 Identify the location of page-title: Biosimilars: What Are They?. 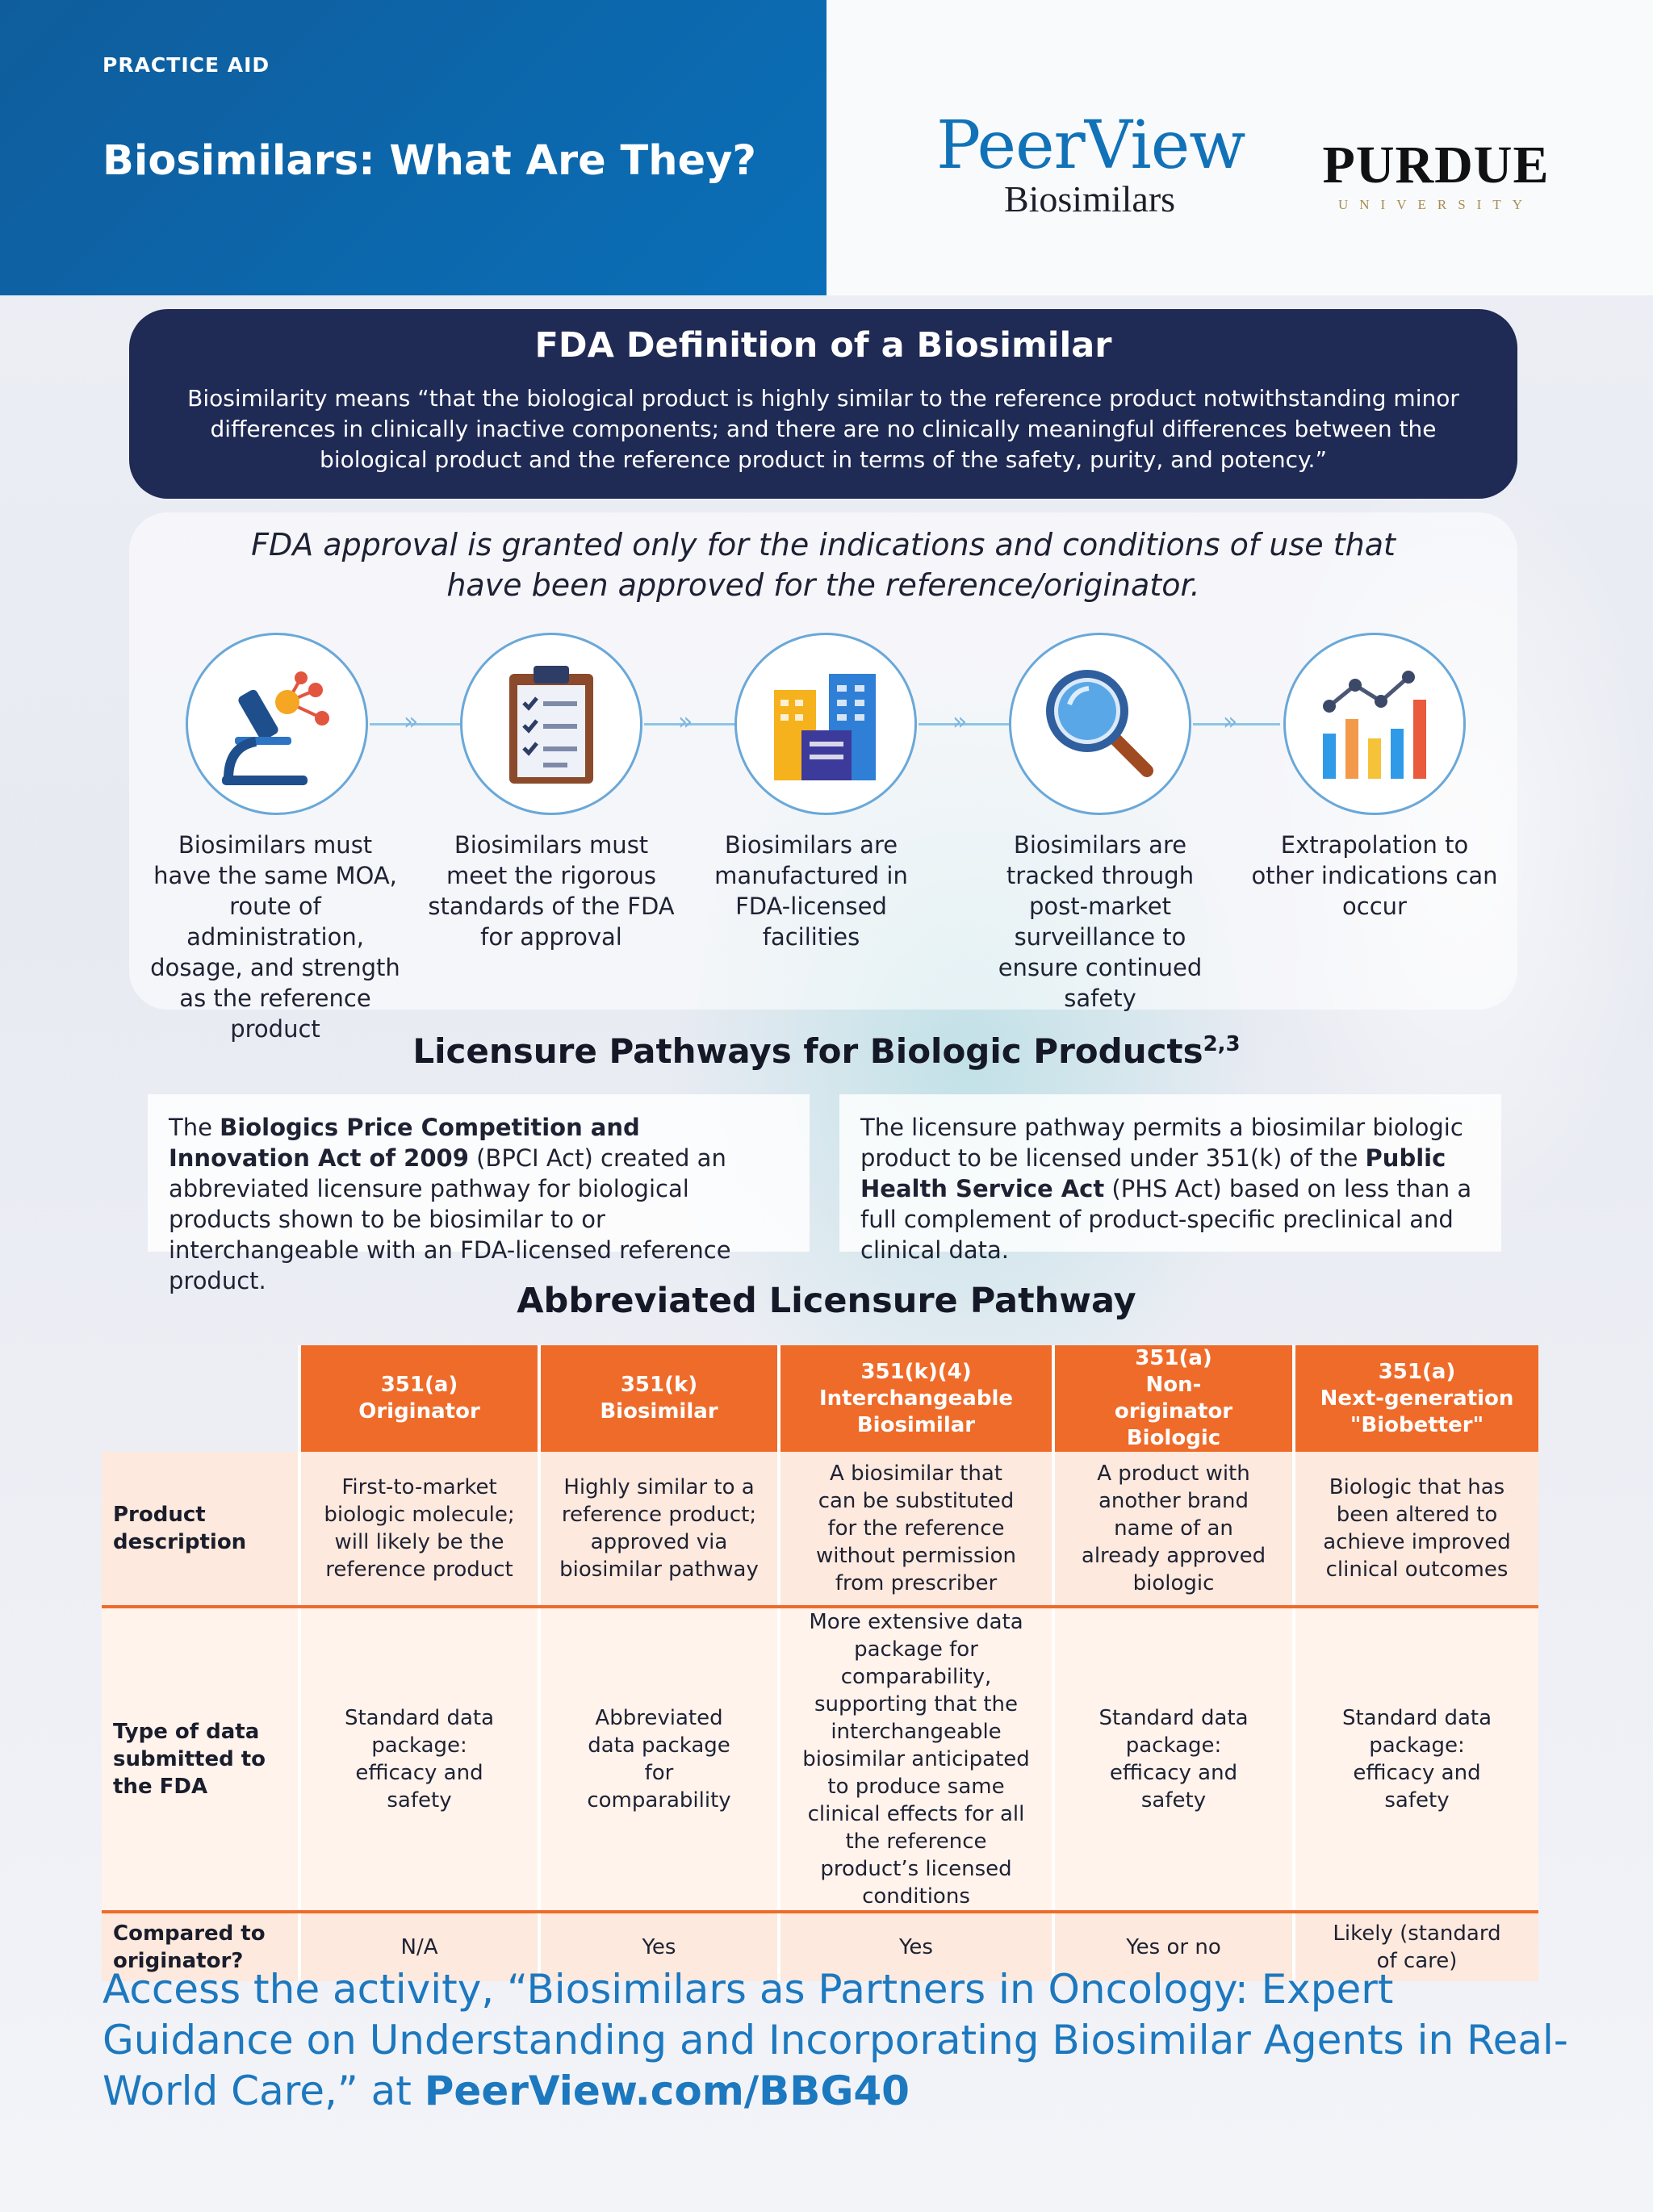
(430, 161).